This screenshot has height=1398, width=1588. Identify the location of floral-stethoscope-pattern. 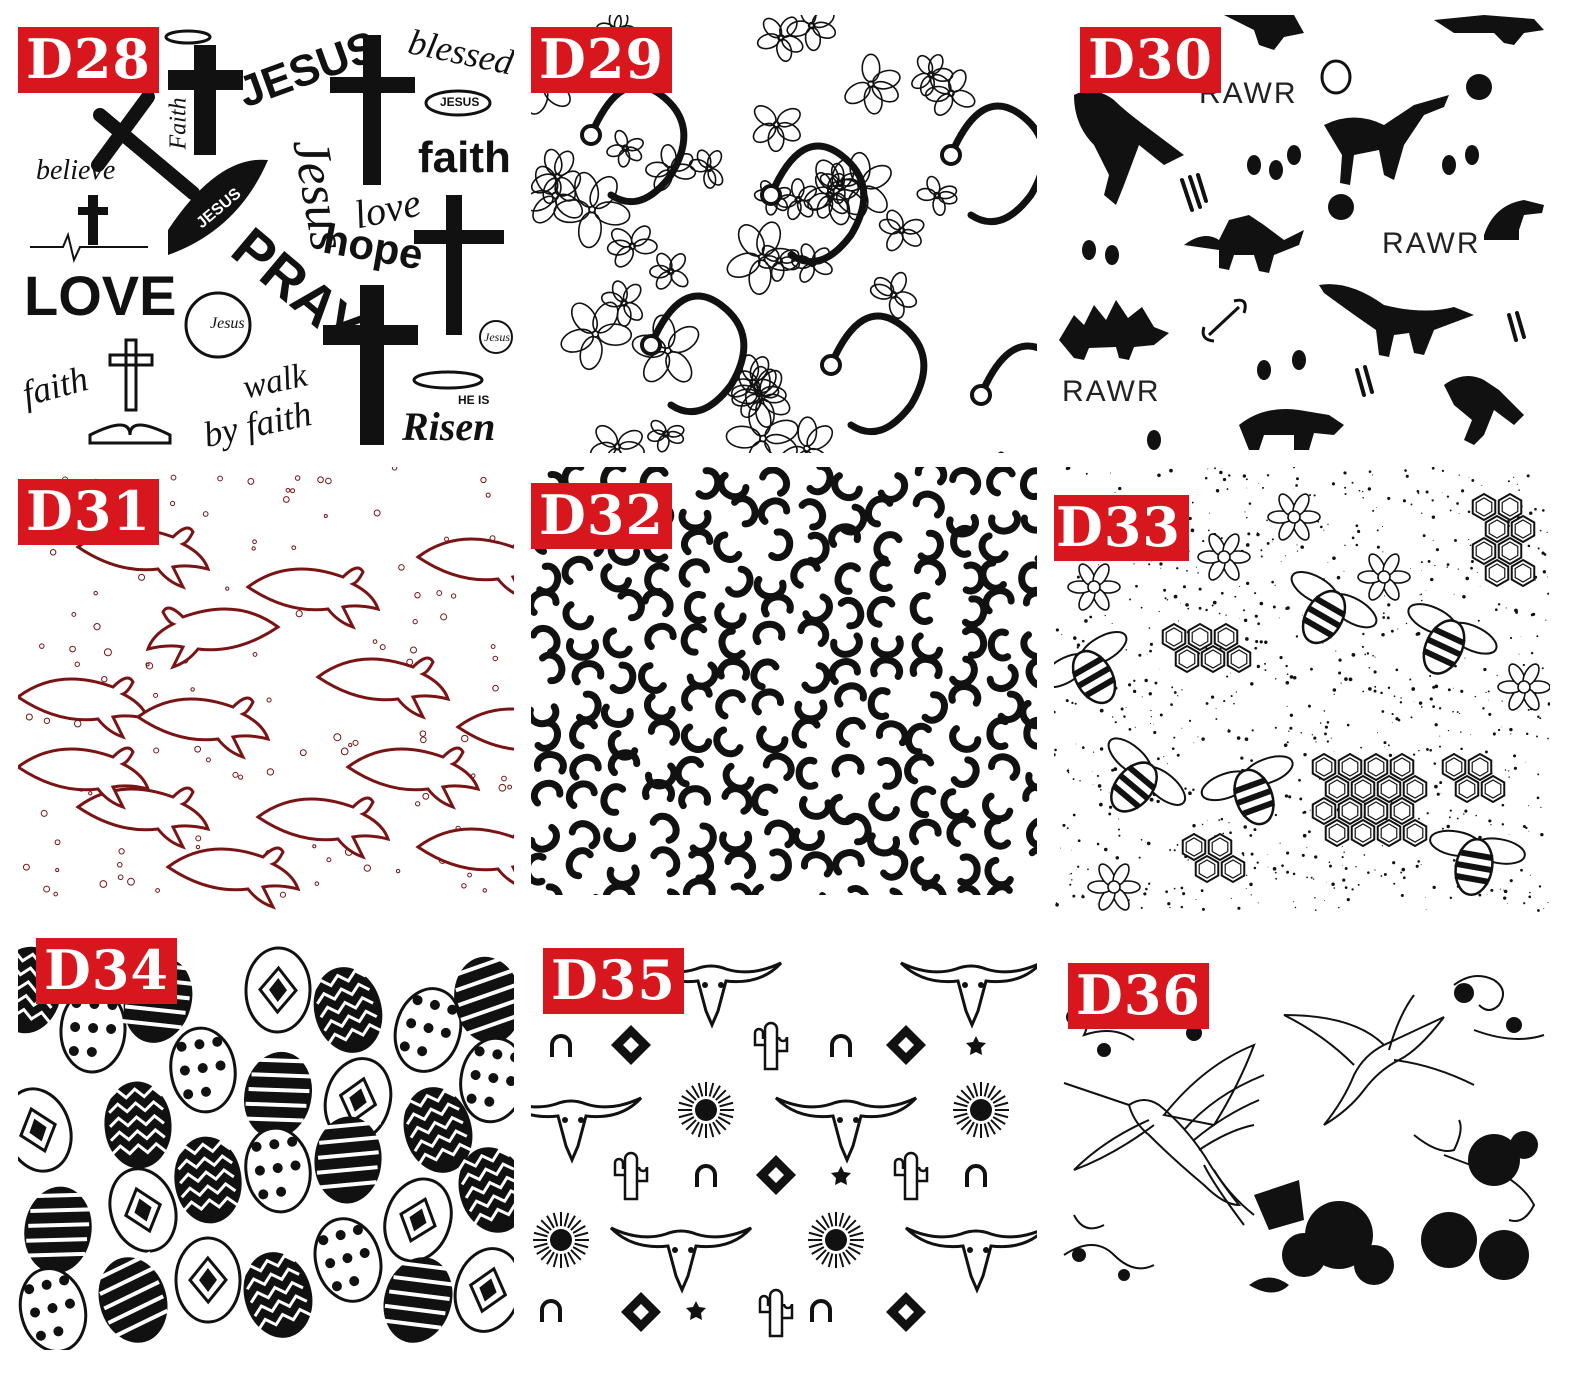
(784, 234).